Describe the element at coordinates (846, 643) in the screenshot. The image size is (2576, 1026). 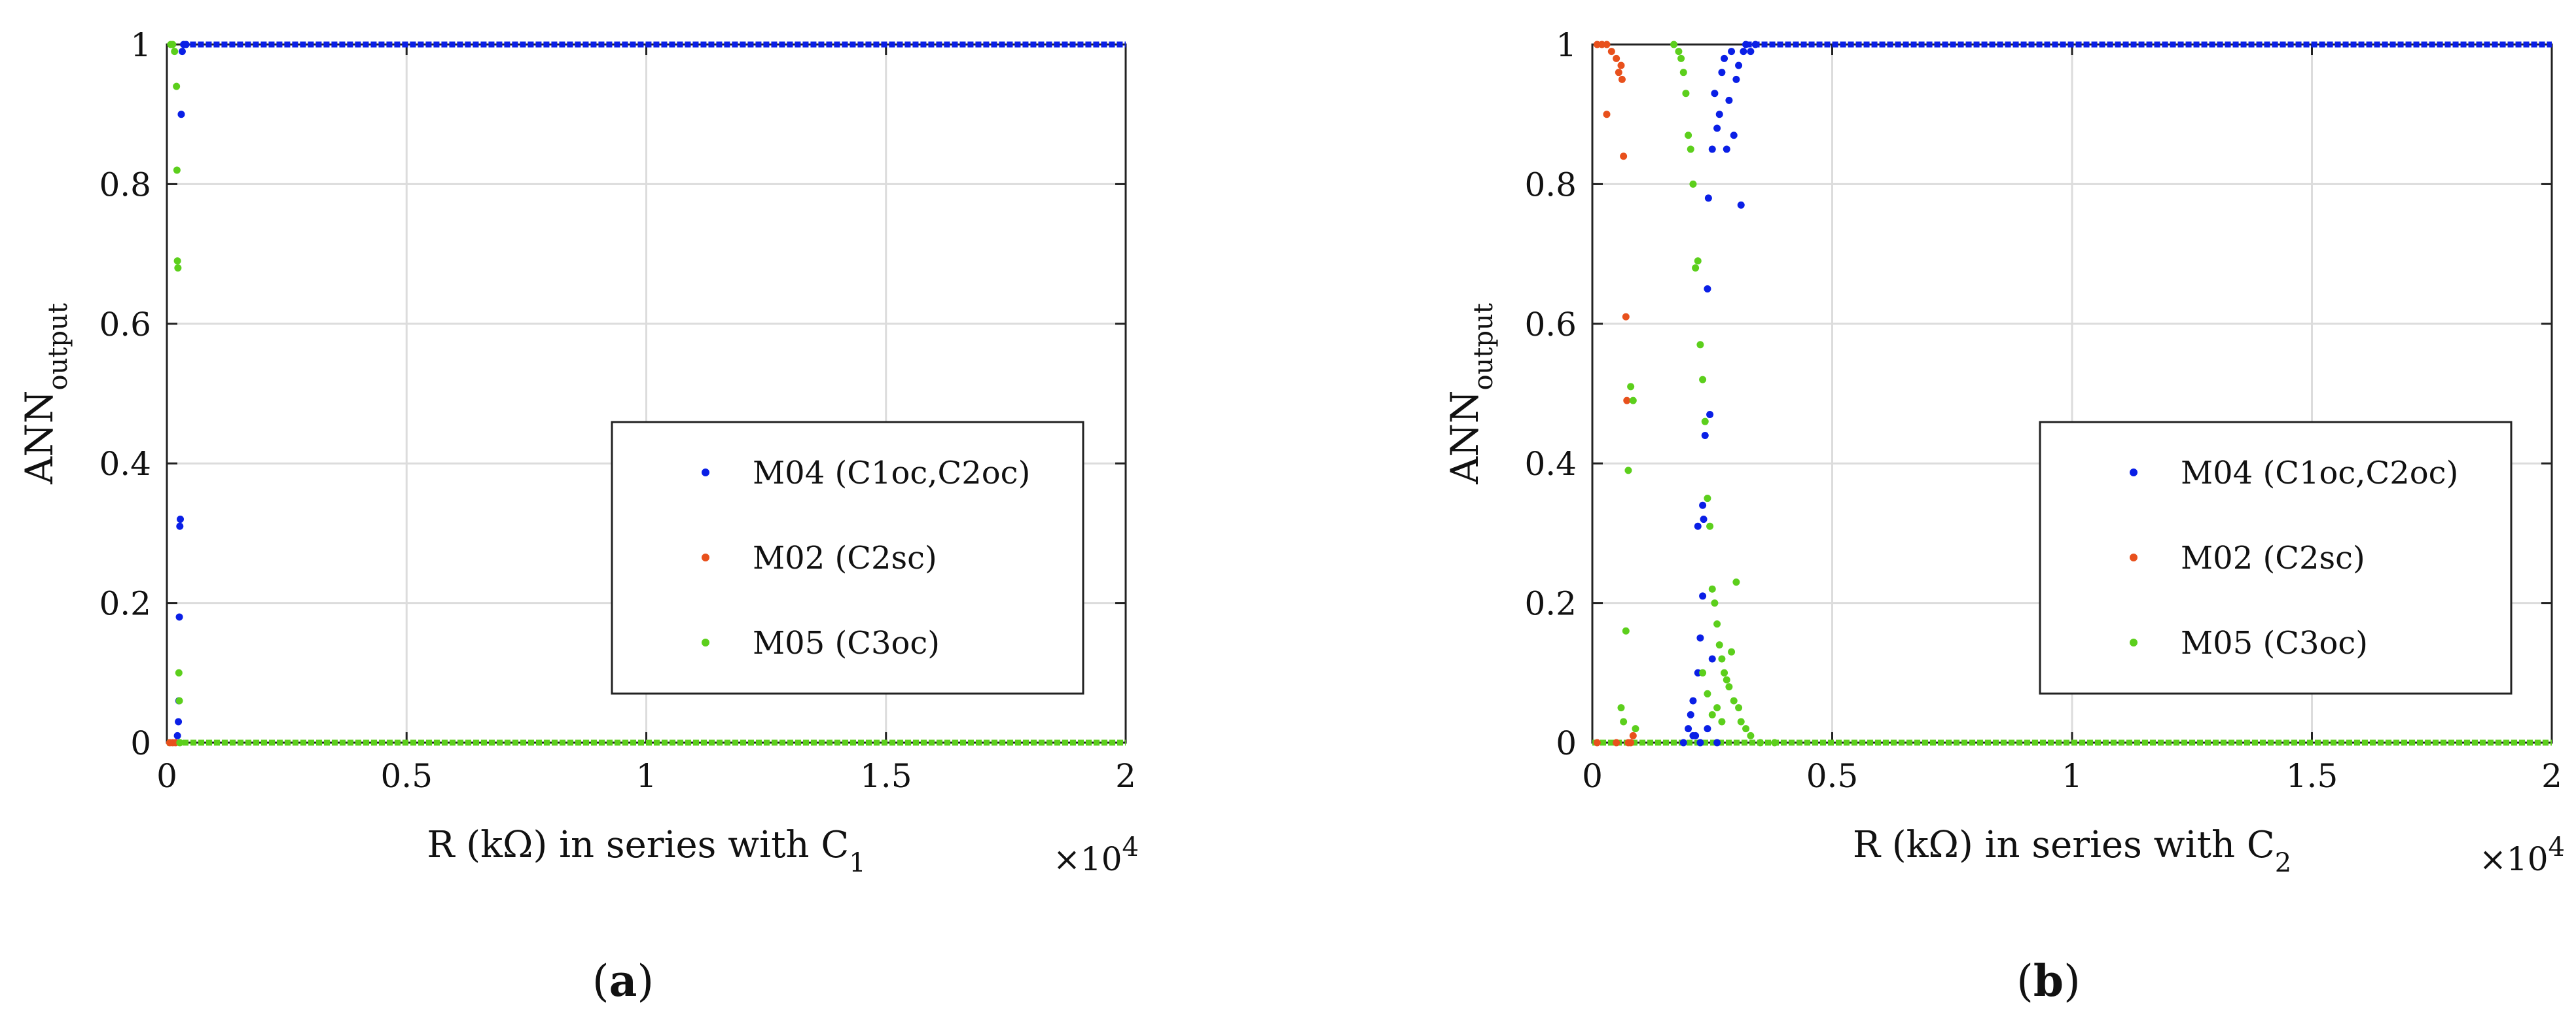
I see `legend-label: M05 (C3oc)` at that location.